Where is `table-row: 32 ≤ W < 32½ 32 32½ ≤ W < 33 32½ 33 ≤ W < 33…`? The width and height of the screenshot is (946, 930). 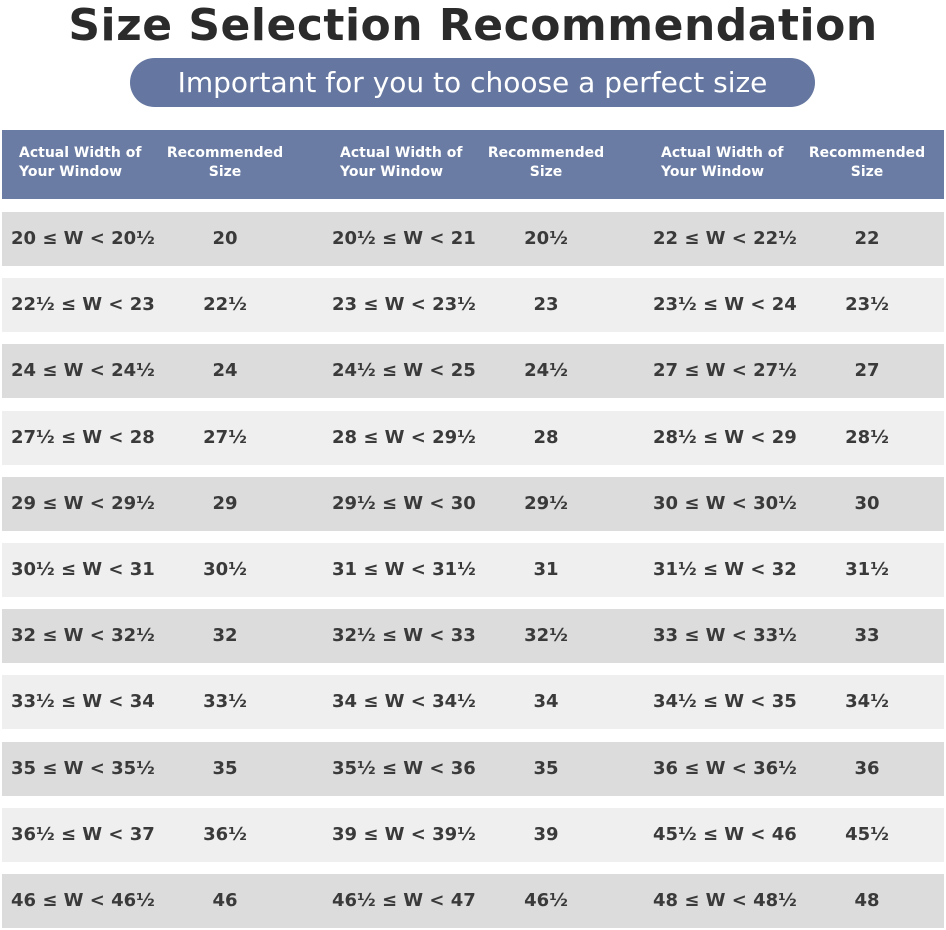
table-row: 32 ≤ W < 32½ 32 32½ ≤ W < 33 32½ 33 ≤ W < 33… is located at coordinates (473, 636).